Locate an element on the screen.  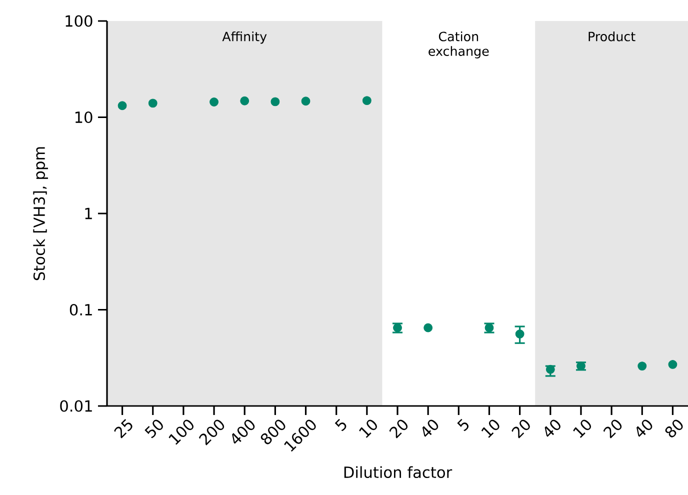
y-tick-label: 1 is located at coordinates (88, 214).